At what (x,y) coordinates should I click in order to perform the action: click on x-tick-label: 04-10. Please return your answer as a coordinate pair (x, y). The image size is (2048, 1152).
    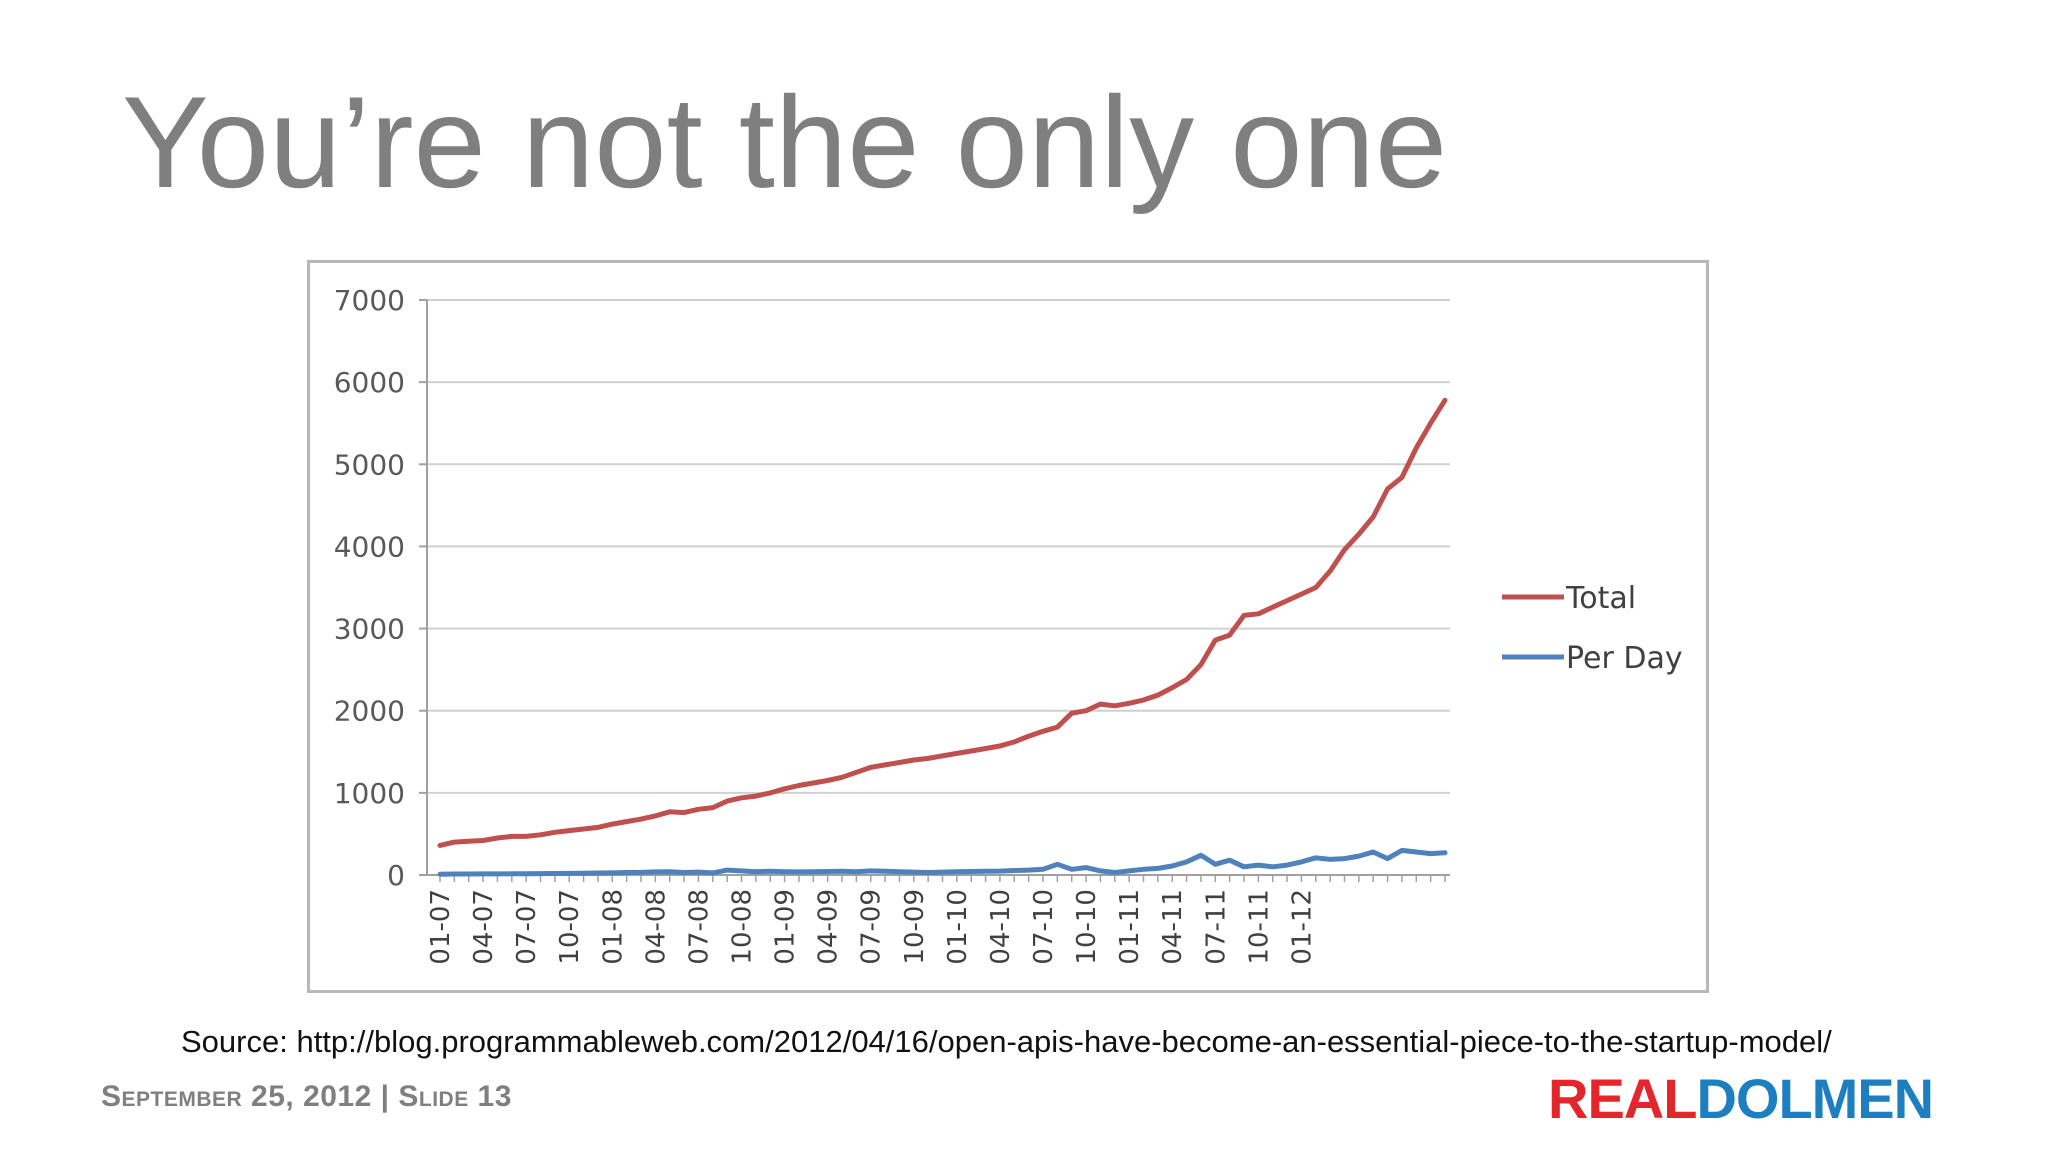
    Looking at the image, I should click on (1001, 927).